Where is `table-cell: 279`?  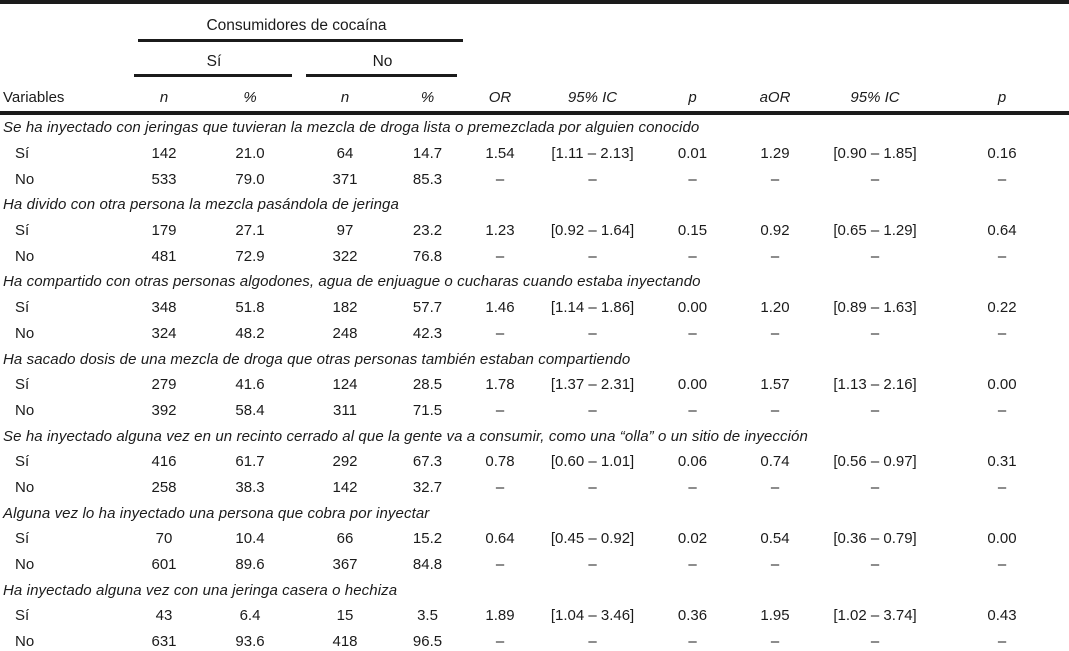 table-cell: 279 is located at coordinates (164, 385).